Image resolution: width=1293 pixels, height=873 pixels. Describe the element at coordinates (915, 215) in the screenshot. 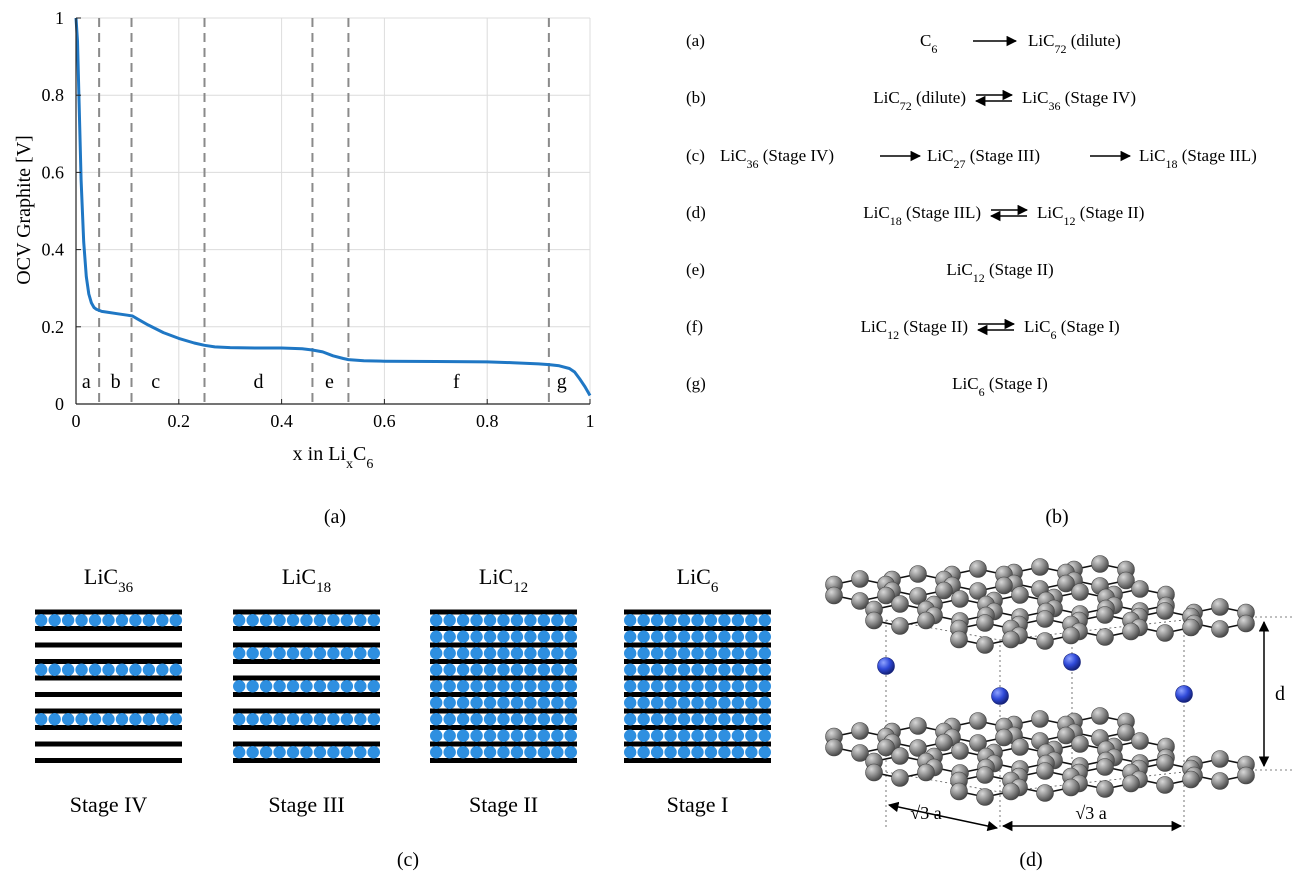

I see `reaction-row: (d) LiC18 (Stage IIL) LiC12 (Stage II)` at that location.